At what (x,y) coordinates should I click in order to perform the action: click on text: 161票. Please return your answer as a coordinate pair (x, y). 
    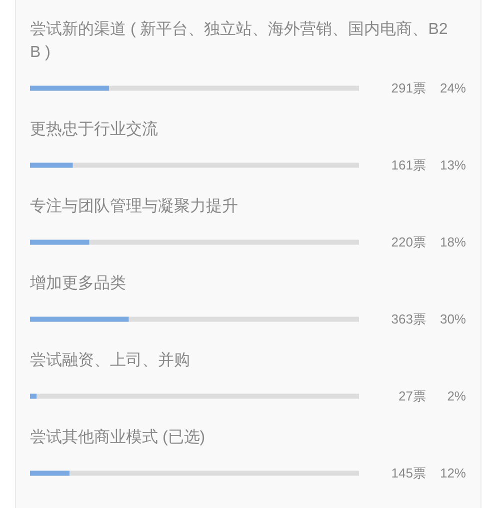
    Looking at the image, I should click on (408, 164).